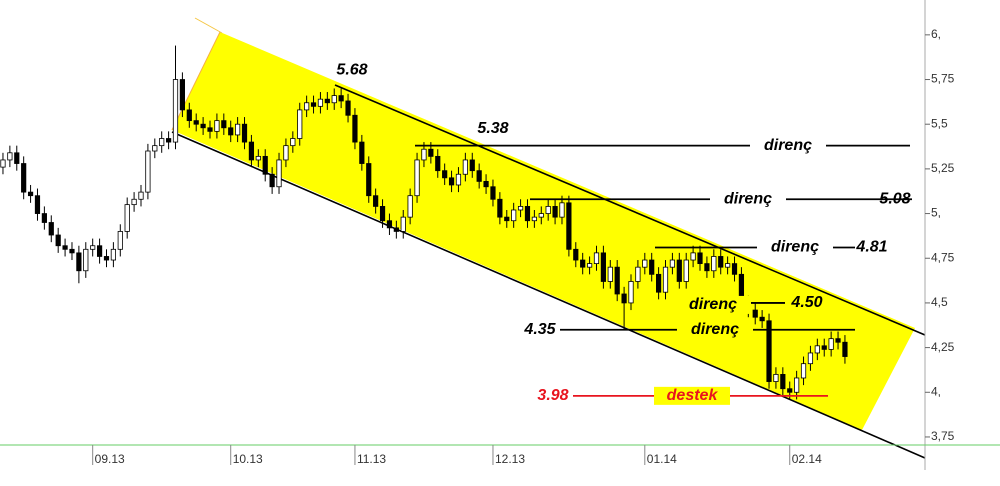  I want to click on y-tick-label: 4,5, so click(939, 302).